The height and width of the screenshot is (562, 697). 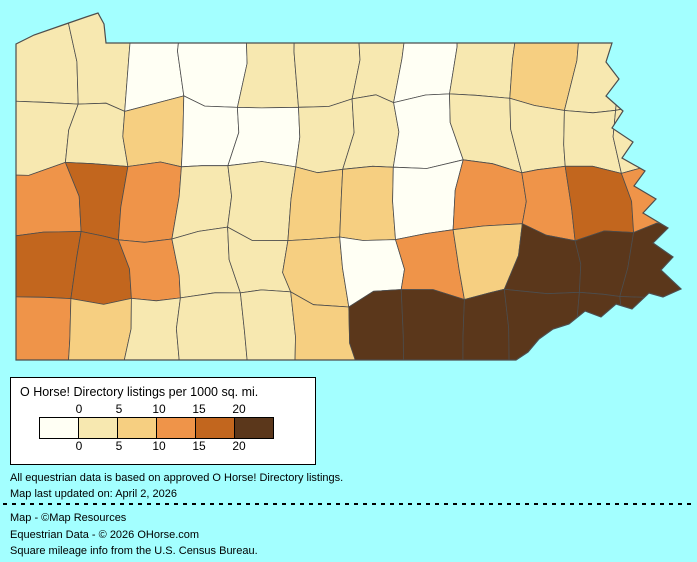 What do you see at coordinates (170, 446) in the screenshot?
I see `legend-ticks-bottom: 0 5 10 15 20` at bounding box center [170, 446].